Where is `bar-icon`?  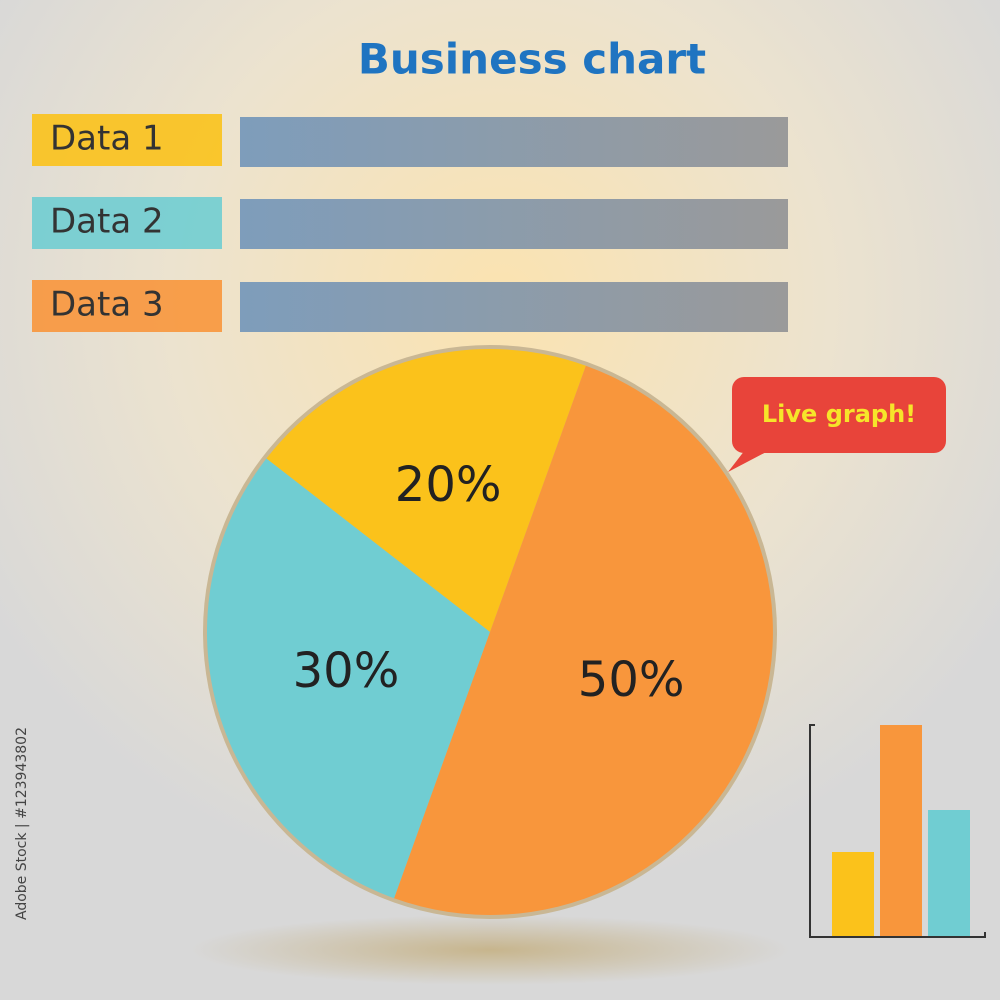 bar-icon is located at coordinates (897, 831).